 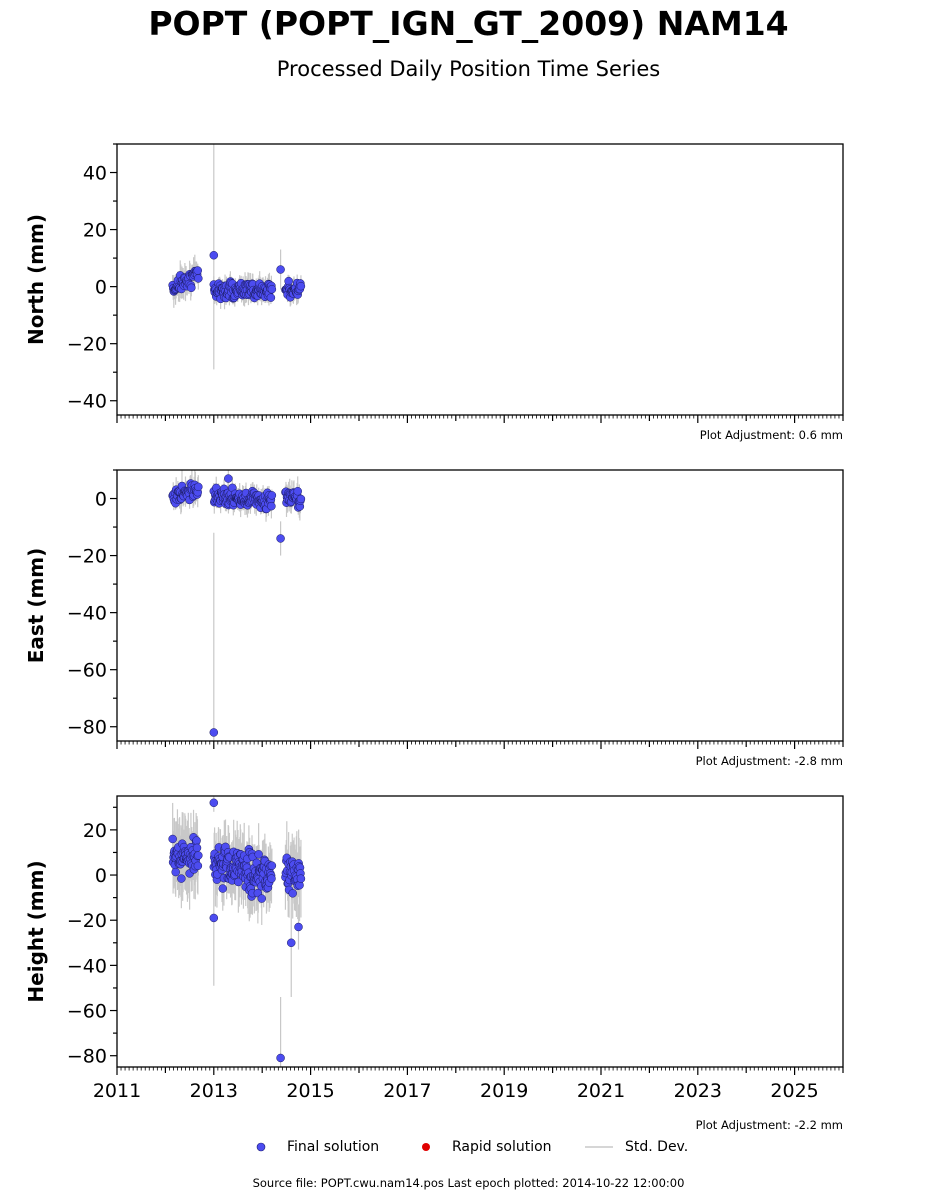 What do you see at coordinates (794, 1091) in the screenshot?
I see `x-tick-label: 2025` at bounding box center [794, 1091].